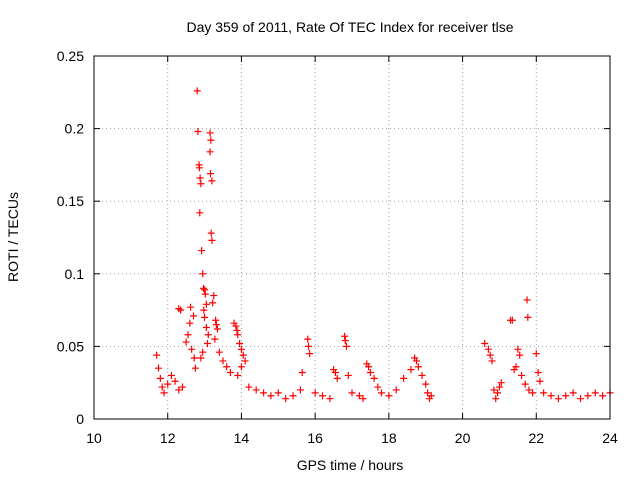 The height and width of the screenshot is (480, 640). What do you see at coordinates (610, 438) in the screenshot?
I see `x-tick-label: 24` at bounding box center [610, 438].